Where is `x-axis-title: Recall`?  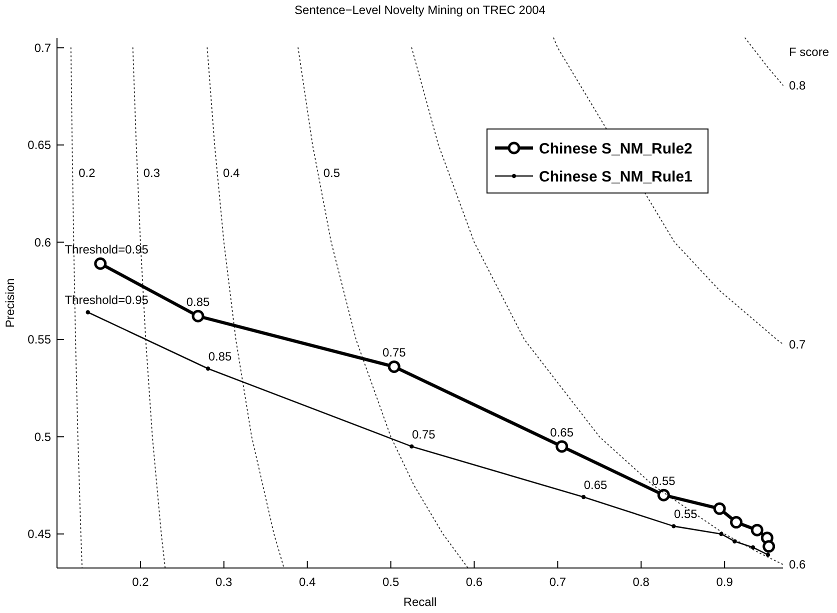 x-axis-title: Recall is located at coordinates (420, 602).